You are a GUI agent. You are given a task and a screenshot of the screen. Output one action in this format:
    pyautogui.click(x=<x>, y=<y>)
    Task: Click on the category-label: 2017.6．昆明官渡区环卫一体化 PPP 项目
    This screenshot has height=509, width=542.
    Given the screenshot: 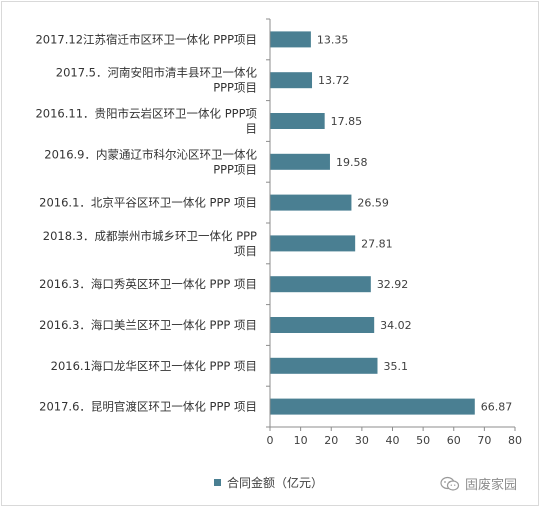 What is the action you would take?
    pyautogui.click(x=148, y=407)
    